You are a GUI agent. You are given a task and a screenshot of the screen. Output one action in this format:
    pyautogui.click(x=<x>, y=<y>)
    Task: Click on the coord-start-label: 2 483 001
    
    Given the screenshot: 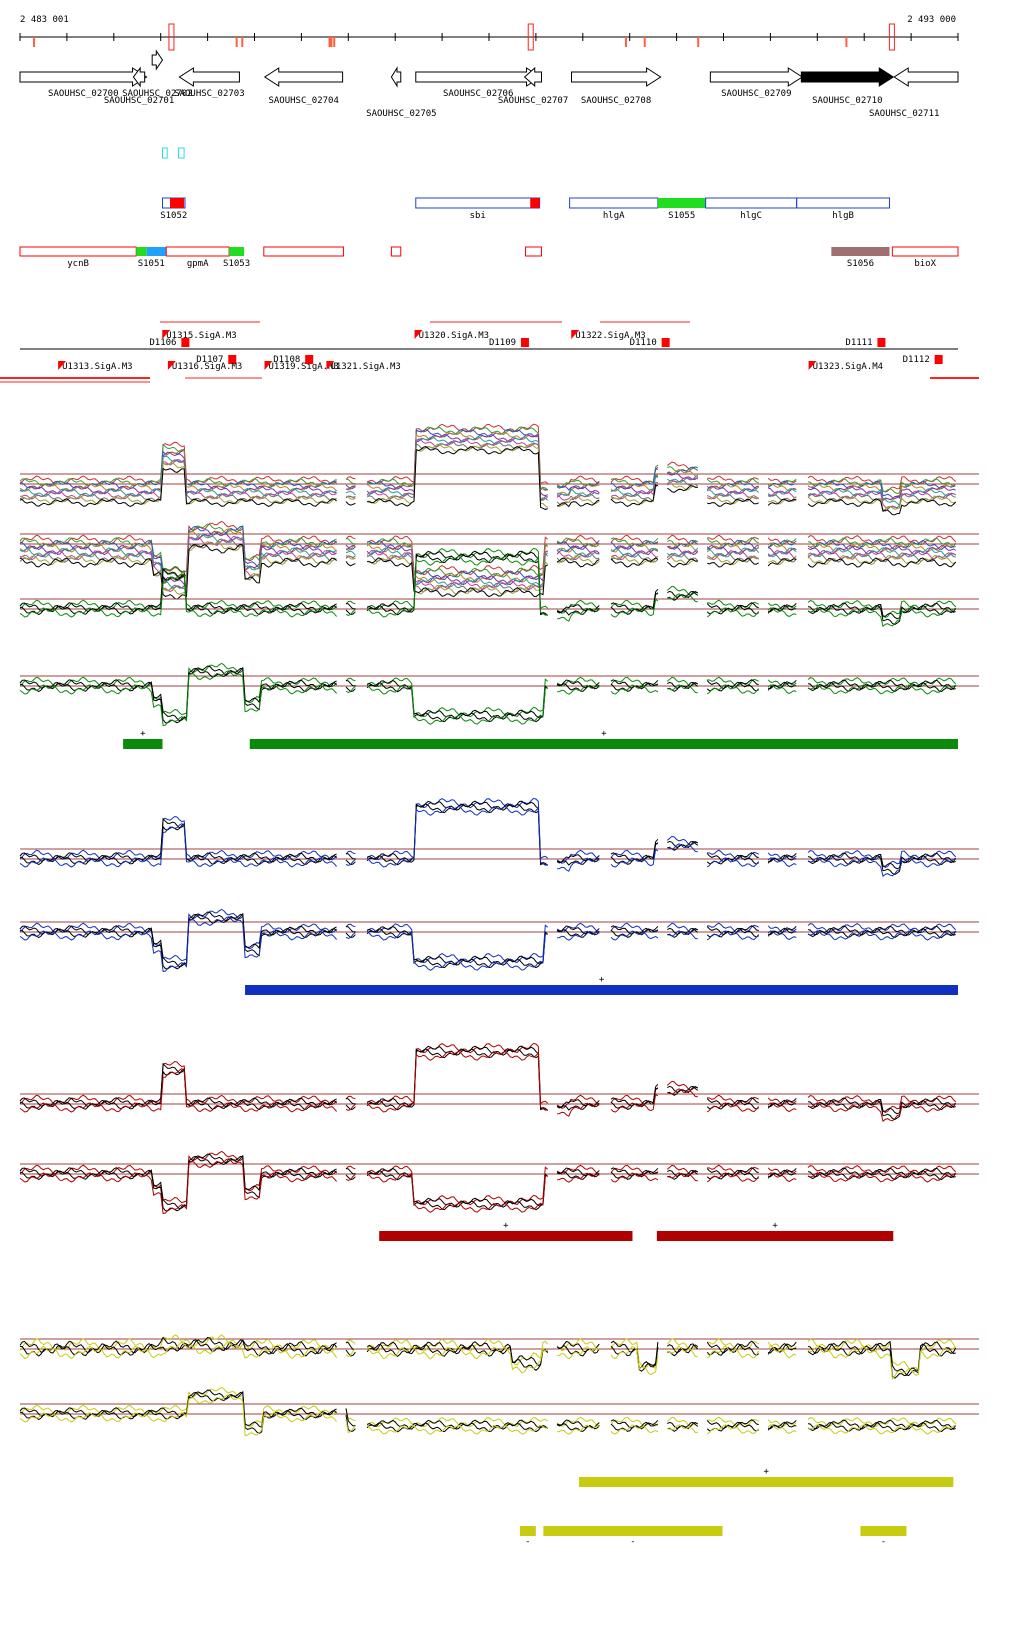 What is the action you would take?
    pyautogui.click(x=44, y=20)
    